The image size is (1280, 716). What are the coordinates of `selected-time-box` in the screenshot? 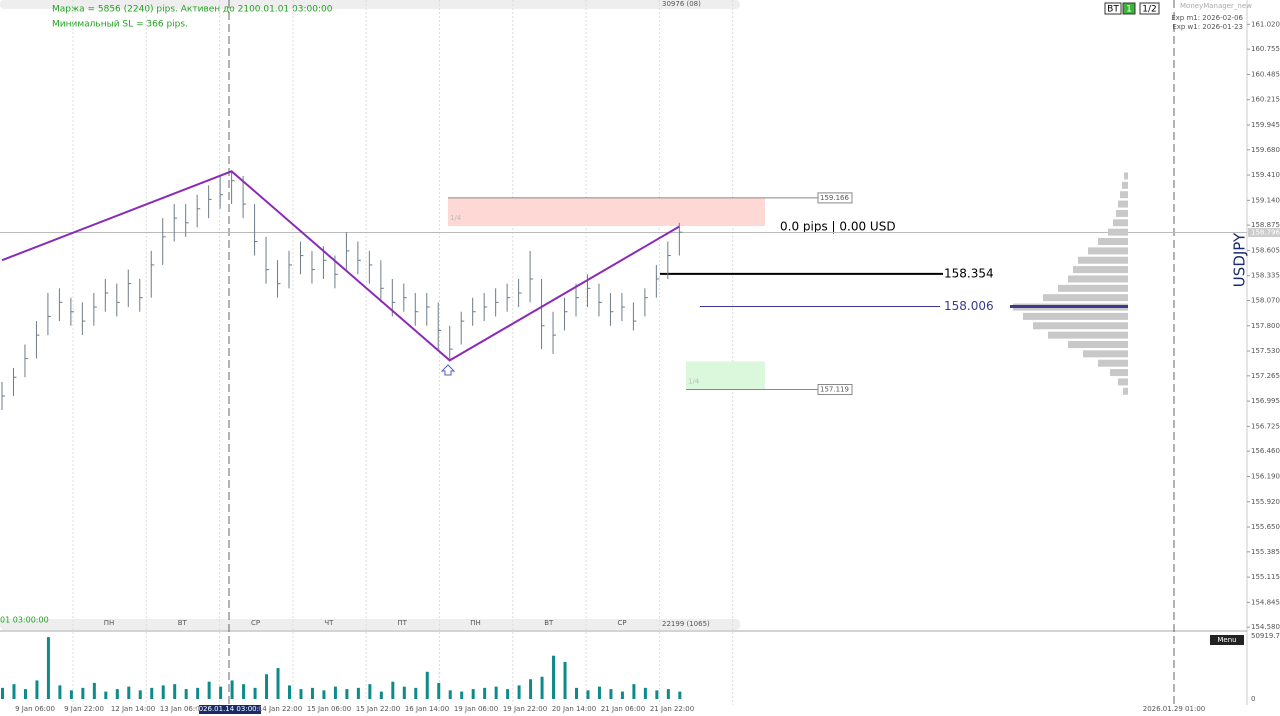 It's located at (230, 709).